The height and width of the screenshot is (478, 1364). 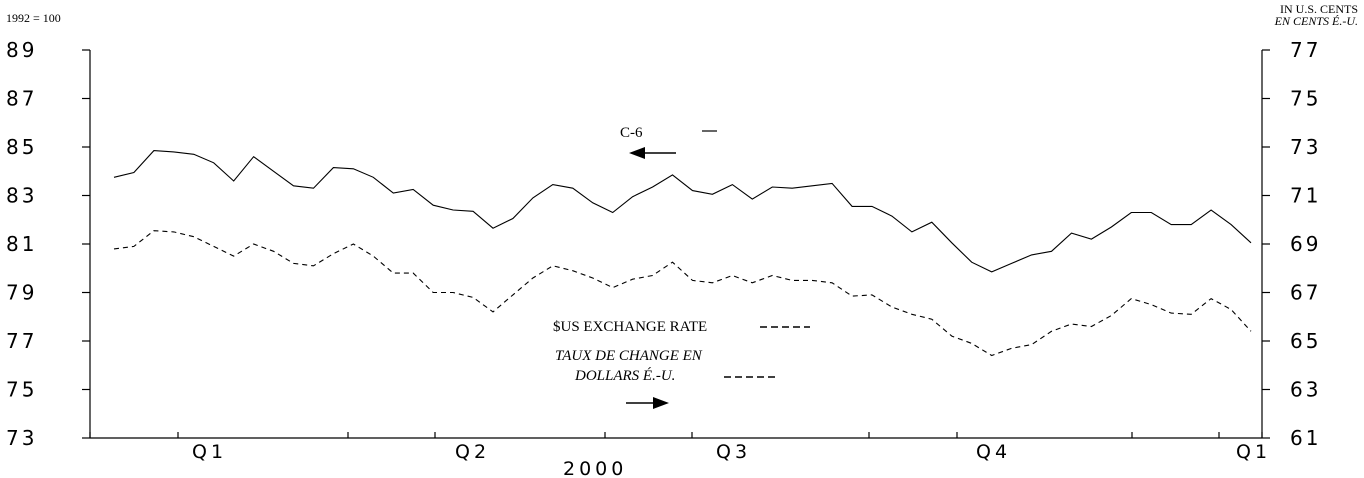 What do you see at coordinates (1305, 438) in the screenshot?
I see `right-tick-label: 61` at bounding box center [1305, 438].